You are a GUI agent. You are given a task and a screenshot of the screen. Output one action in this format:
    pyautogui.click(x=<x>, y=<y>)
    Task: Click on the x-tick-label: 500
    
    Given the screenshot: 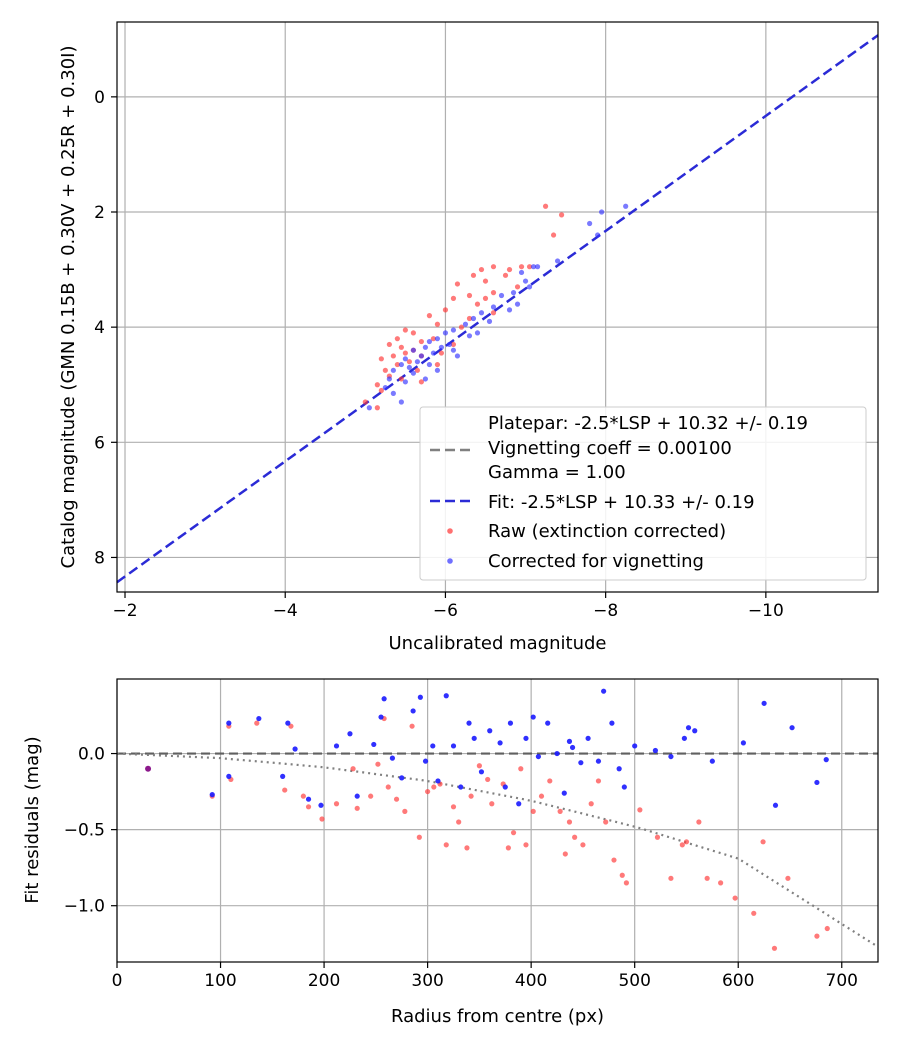 What is the action you would take?
    pyautogui.click(x=634, y=981)
    